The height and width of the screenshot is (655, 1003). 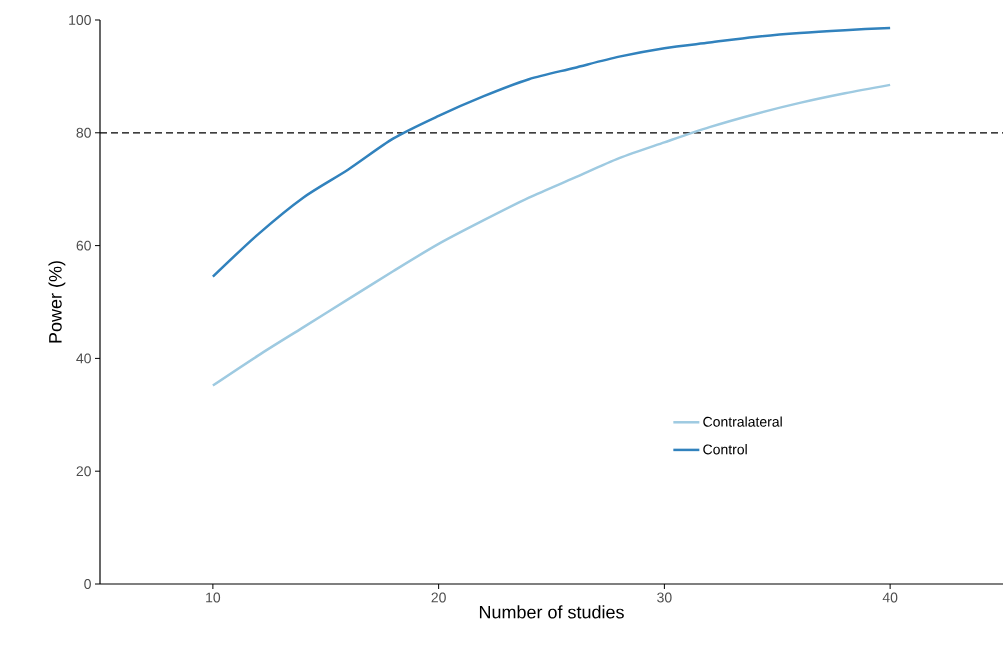 I want to click on y-tick-label: 100, so click(x=80, y=20).